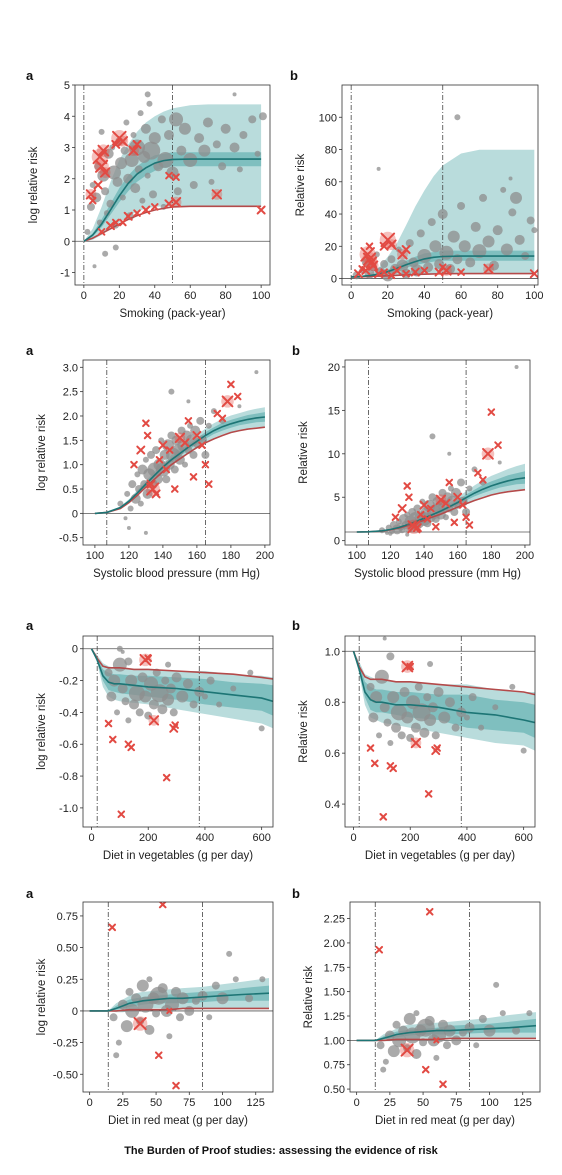 The height and width of the screenshot is (1175, 562). What do you see at coordinates (261, 838) in the screenshot?
I see `x-tick-label: 600` at bounding box center [261, 838].